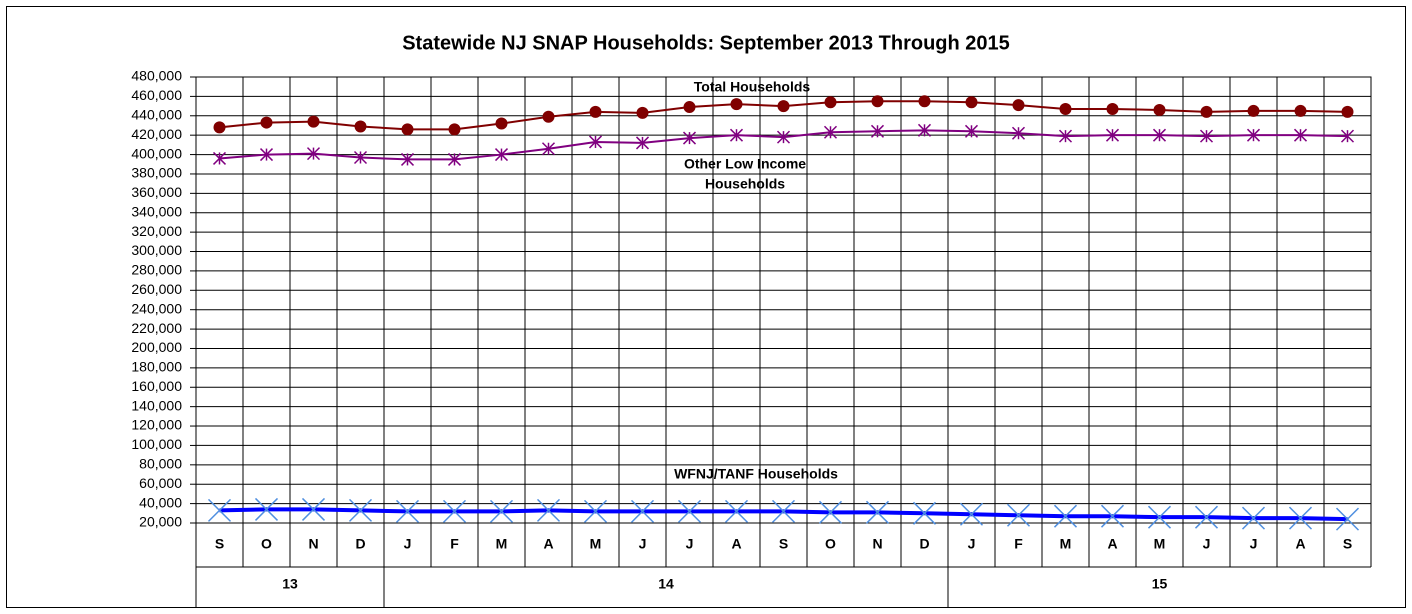 The height and width of the screenshot is (614, 1412). What do you see at coordinates (156, 328) in the screenshot?
I see `y-tick-label: 220,000` at bounding box center [156, 328].